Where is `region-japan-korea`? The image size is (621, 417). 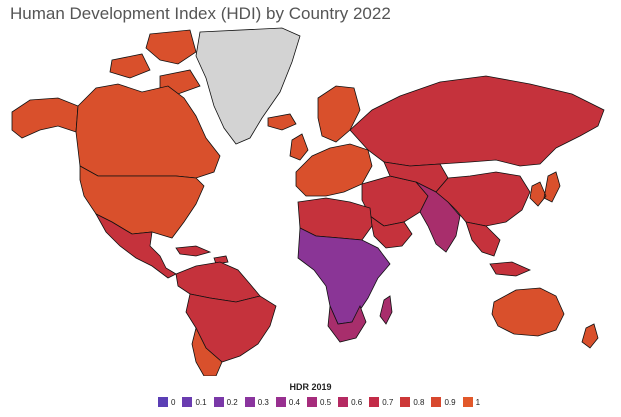
region-japan-korea is located at coordinates (545, 189).